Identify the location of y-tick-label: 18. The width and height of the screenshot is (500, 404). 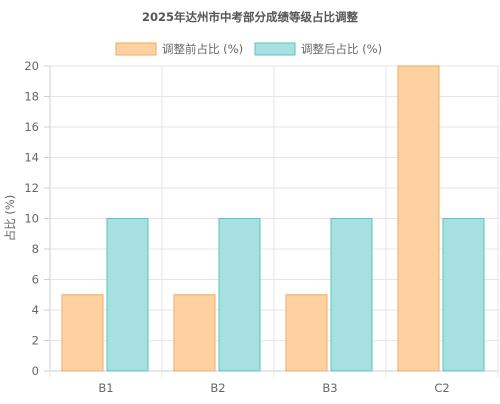
(31, 97).